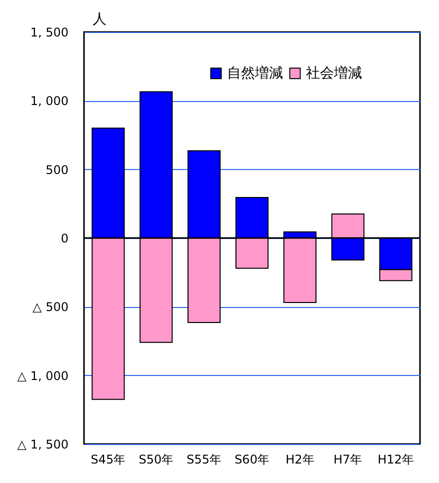 The image size is (439, 483). Describe the element at coordinates (50, 307) in the screenshot. I see `y-tick-label: △ 500` at that location.